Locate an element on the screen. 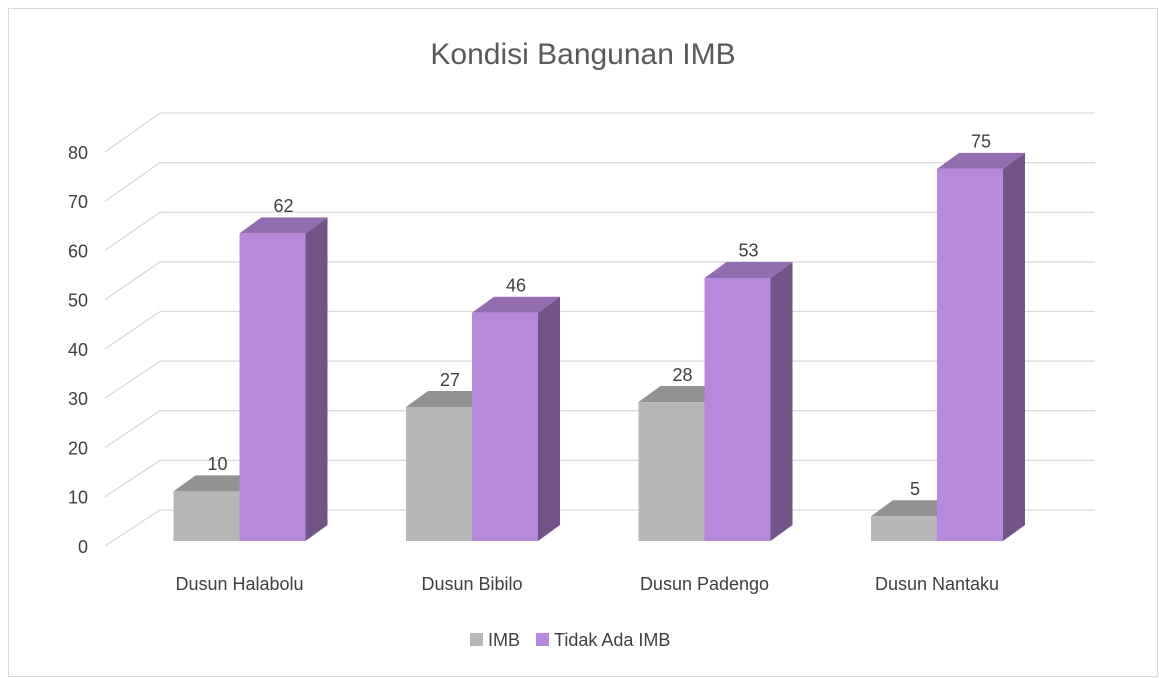 The width and height of the screenshot is (1159, 678). legend-label: Tidak Ada IMB is located at coordinates (612, 640).